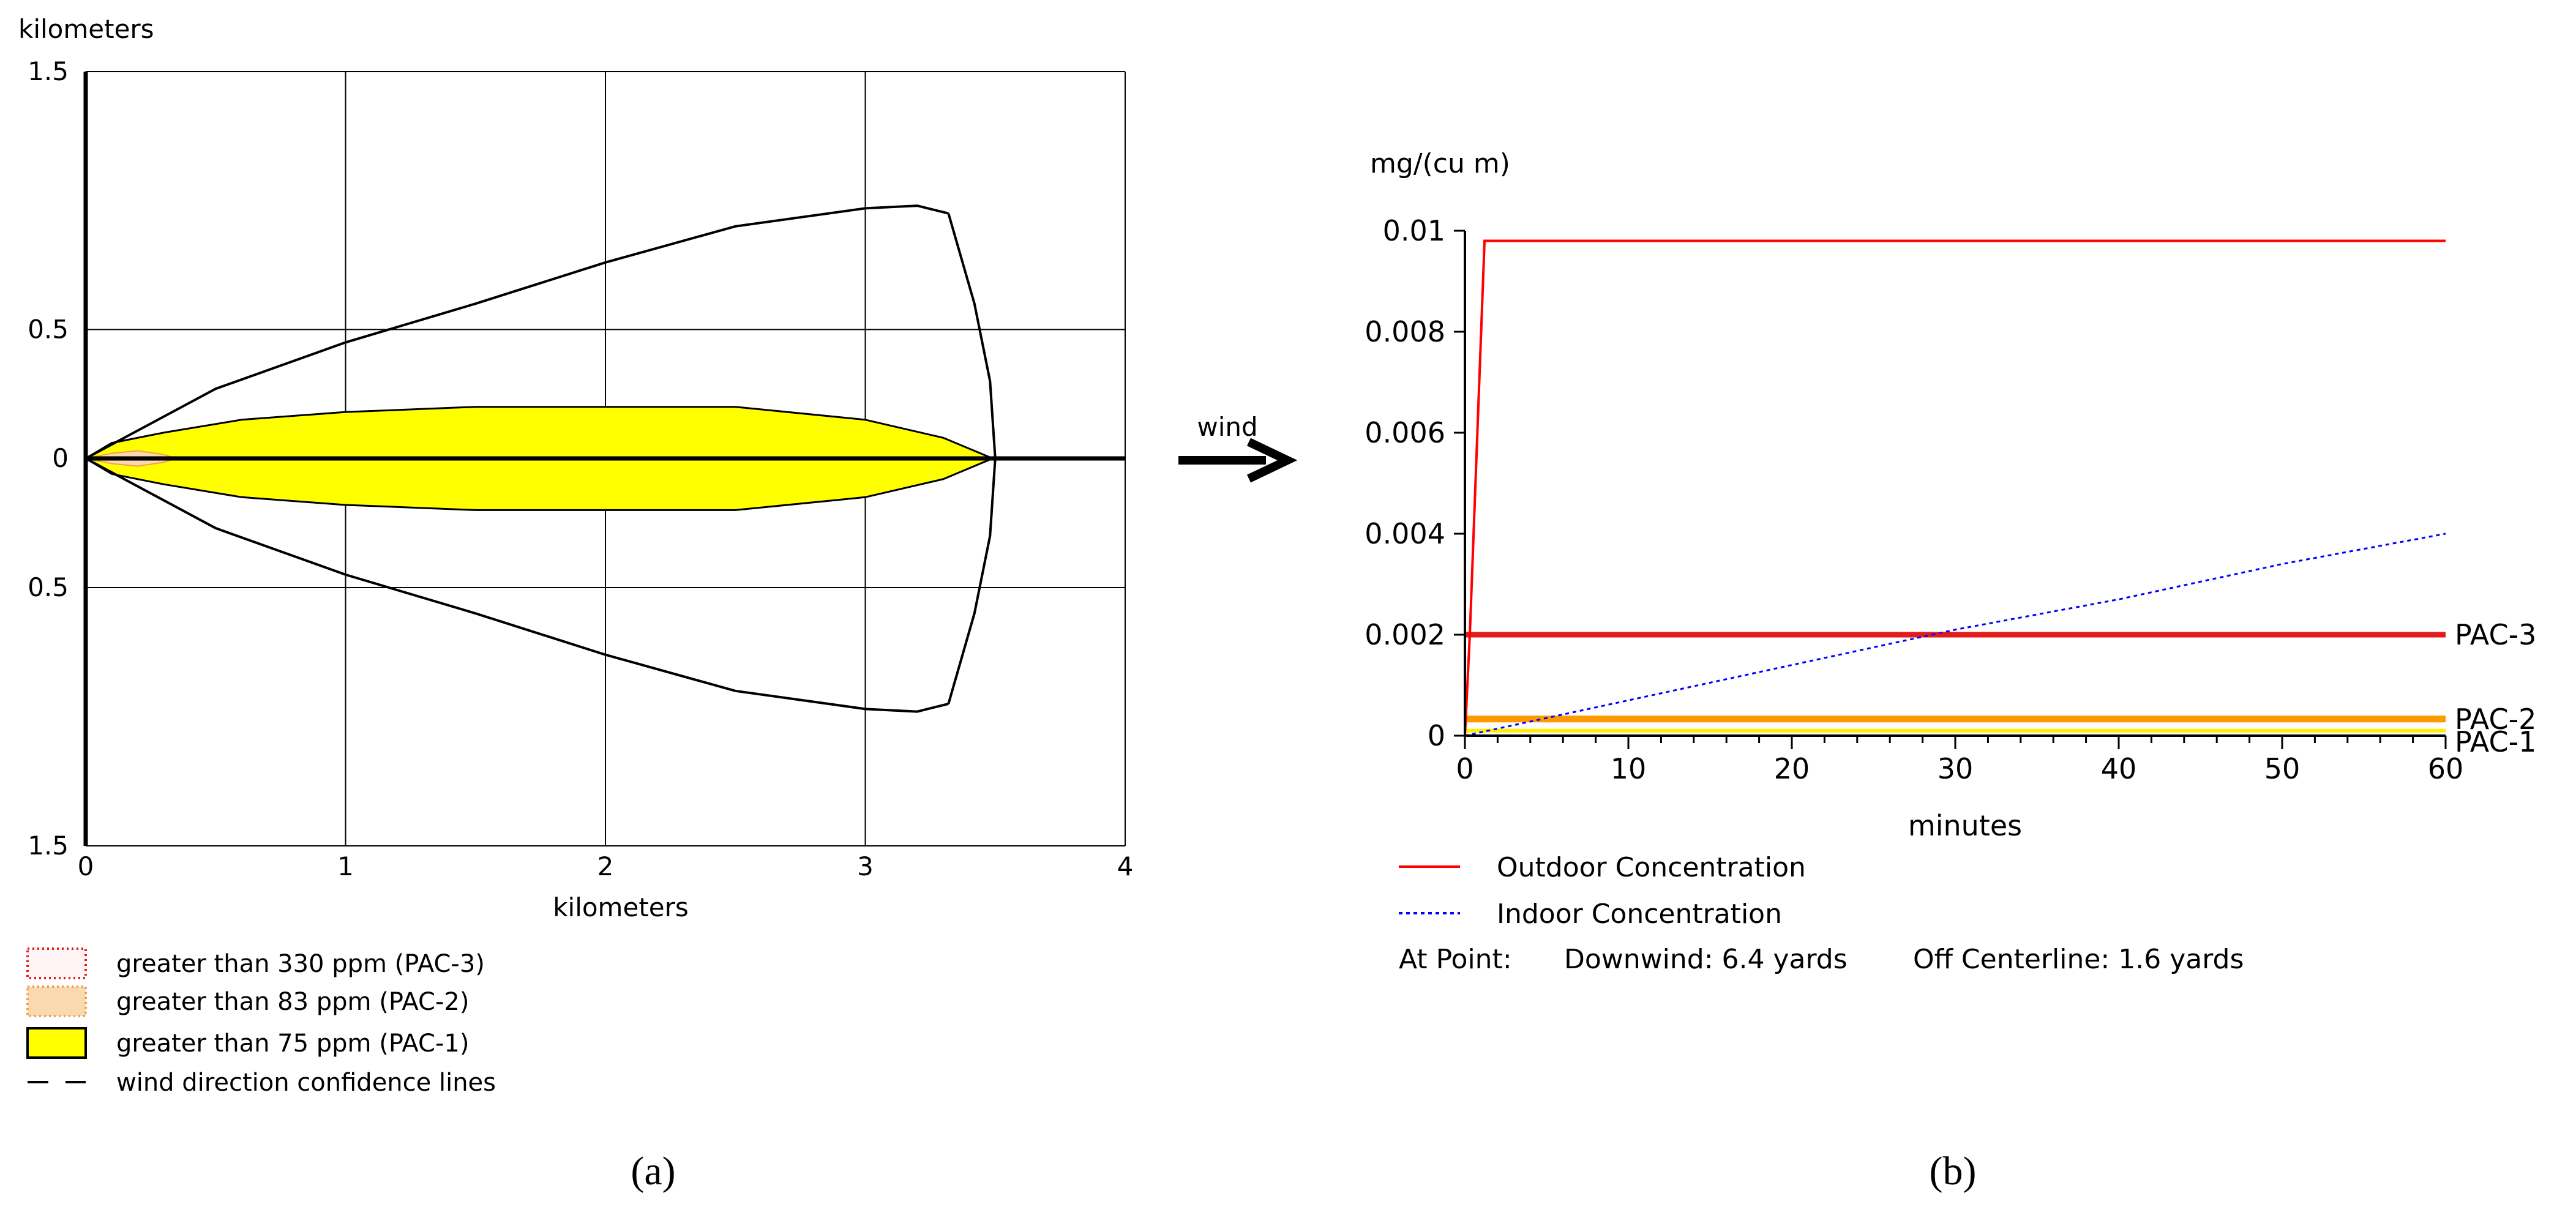 The width and height of the screenshot is (2576, 1218). I want to click on legend-label-pac1: greater than 75 ppm (PAC-1), so click(292, 1043).